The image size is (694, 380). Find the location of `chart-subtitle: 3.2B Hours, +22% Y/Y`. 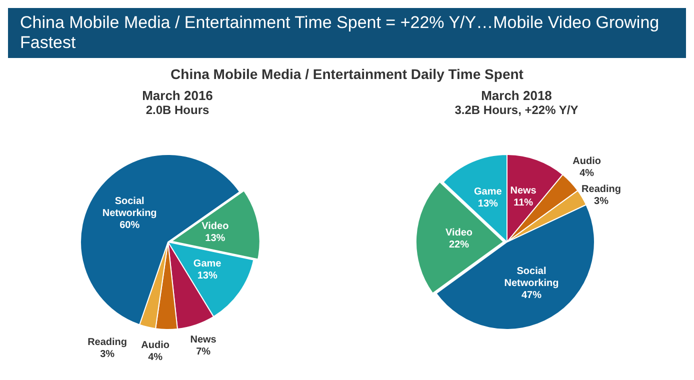

chart-subtitle: 3.2B Hours, +22% Y/Y is located at coordinates (517, 110).